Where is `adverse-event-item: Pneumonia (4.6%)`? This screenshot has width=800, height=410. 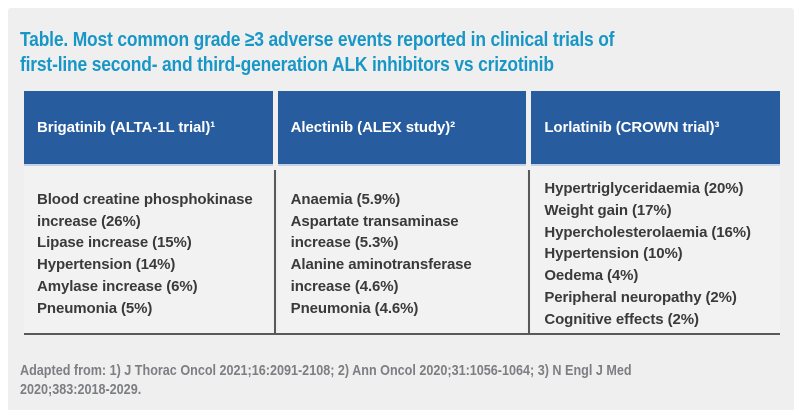
adverse-event-item: Pneumonia (4.6%) is located at coordinates (354, 308).